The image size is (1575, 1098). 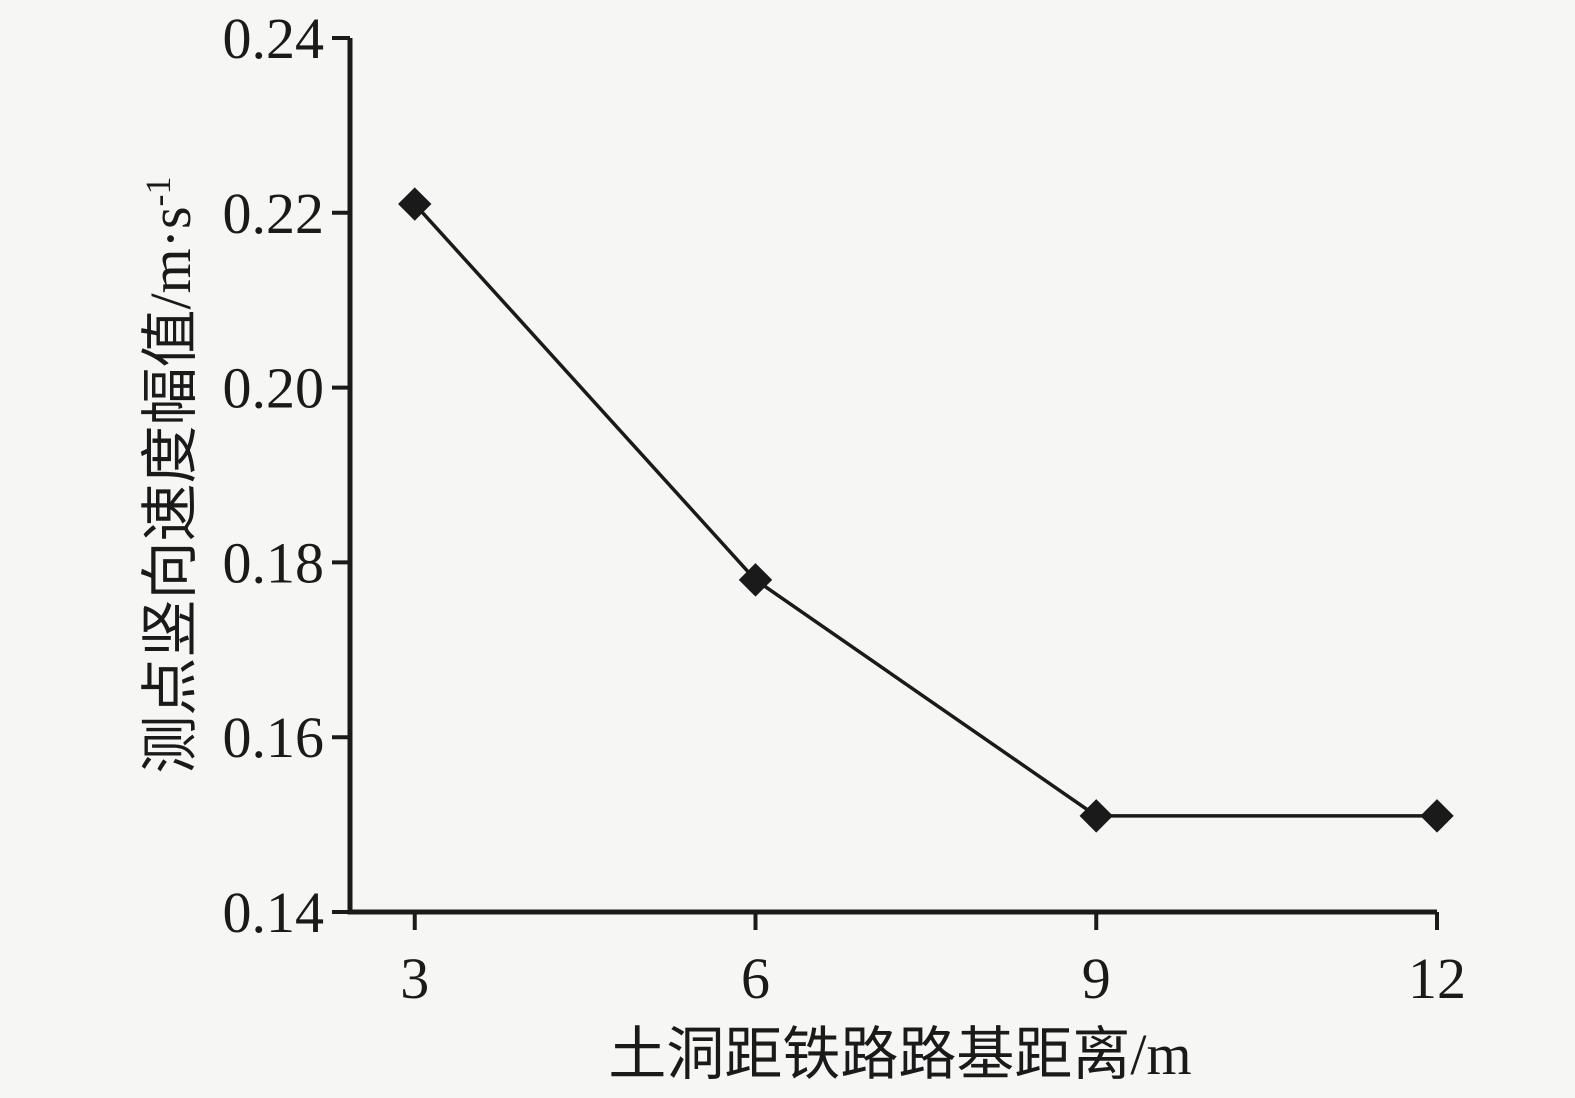 I want to click on x-axis-title: 土洞距铁路路基距离/m, so click(x=899, y=1054).